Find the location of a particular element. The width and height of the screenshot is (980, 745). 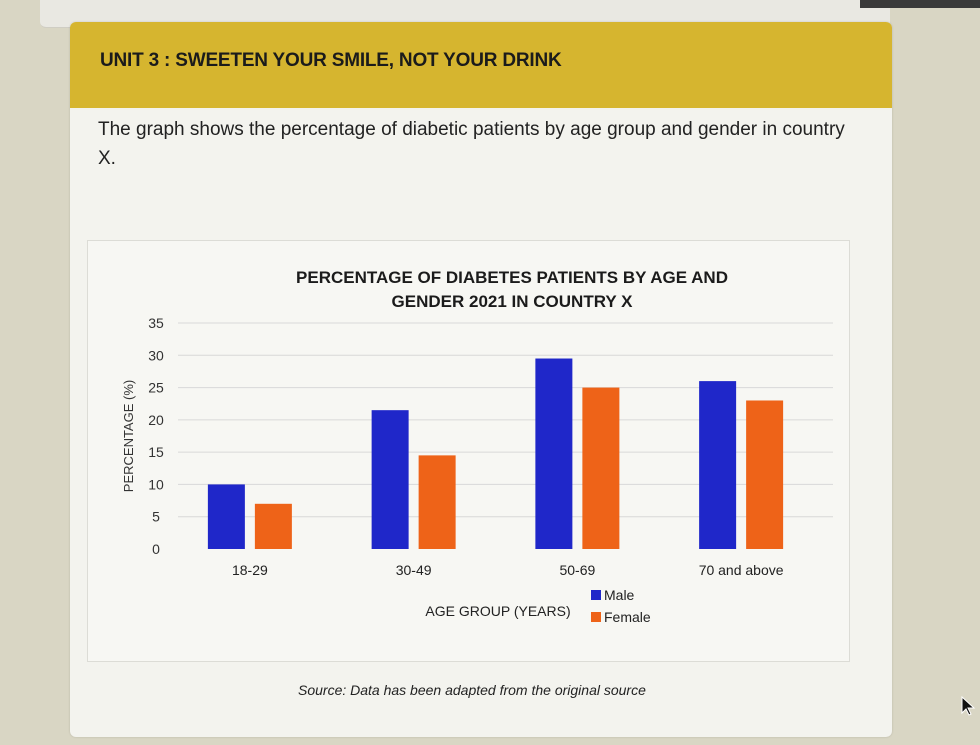

chart-title-line: GENDER 2021 IN COUNTRY X is located at coordinates (513, 301).